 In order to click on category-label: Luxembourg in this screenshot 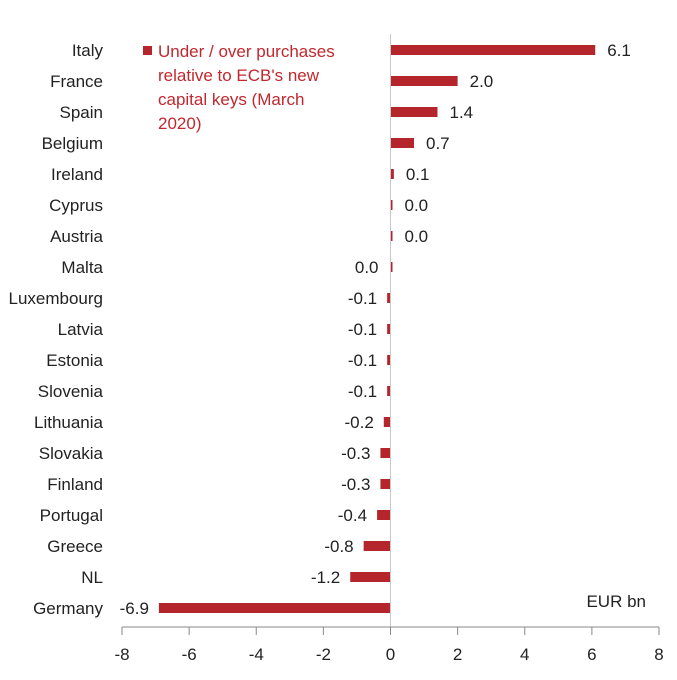, I will do `click(55, 298)`.